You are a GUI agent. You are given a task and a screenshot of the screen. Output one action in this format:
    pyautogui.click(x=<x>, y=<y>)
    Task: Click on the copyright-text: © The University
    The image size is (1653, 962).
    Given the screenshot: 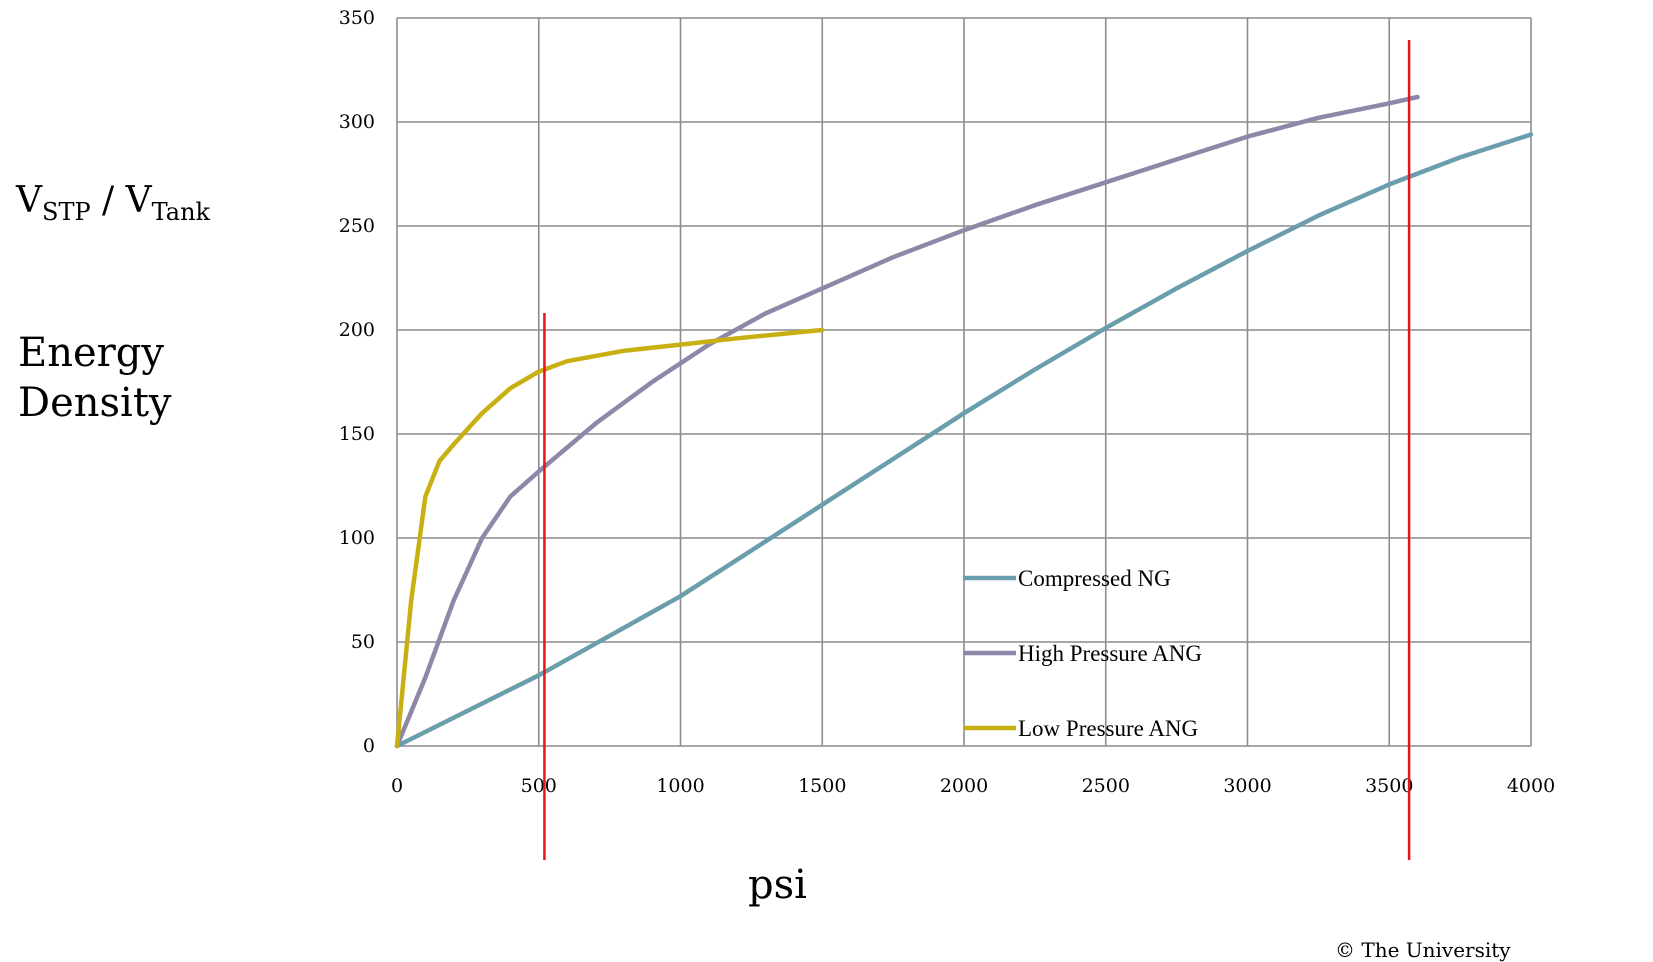 What is the action you would take?
    pyautogui.click(x=1423, y=950)
    